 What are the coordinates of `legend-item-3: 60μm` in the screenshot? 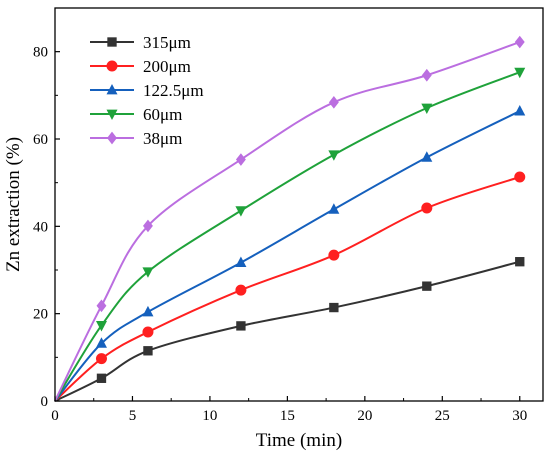 It's located at (136, 114).